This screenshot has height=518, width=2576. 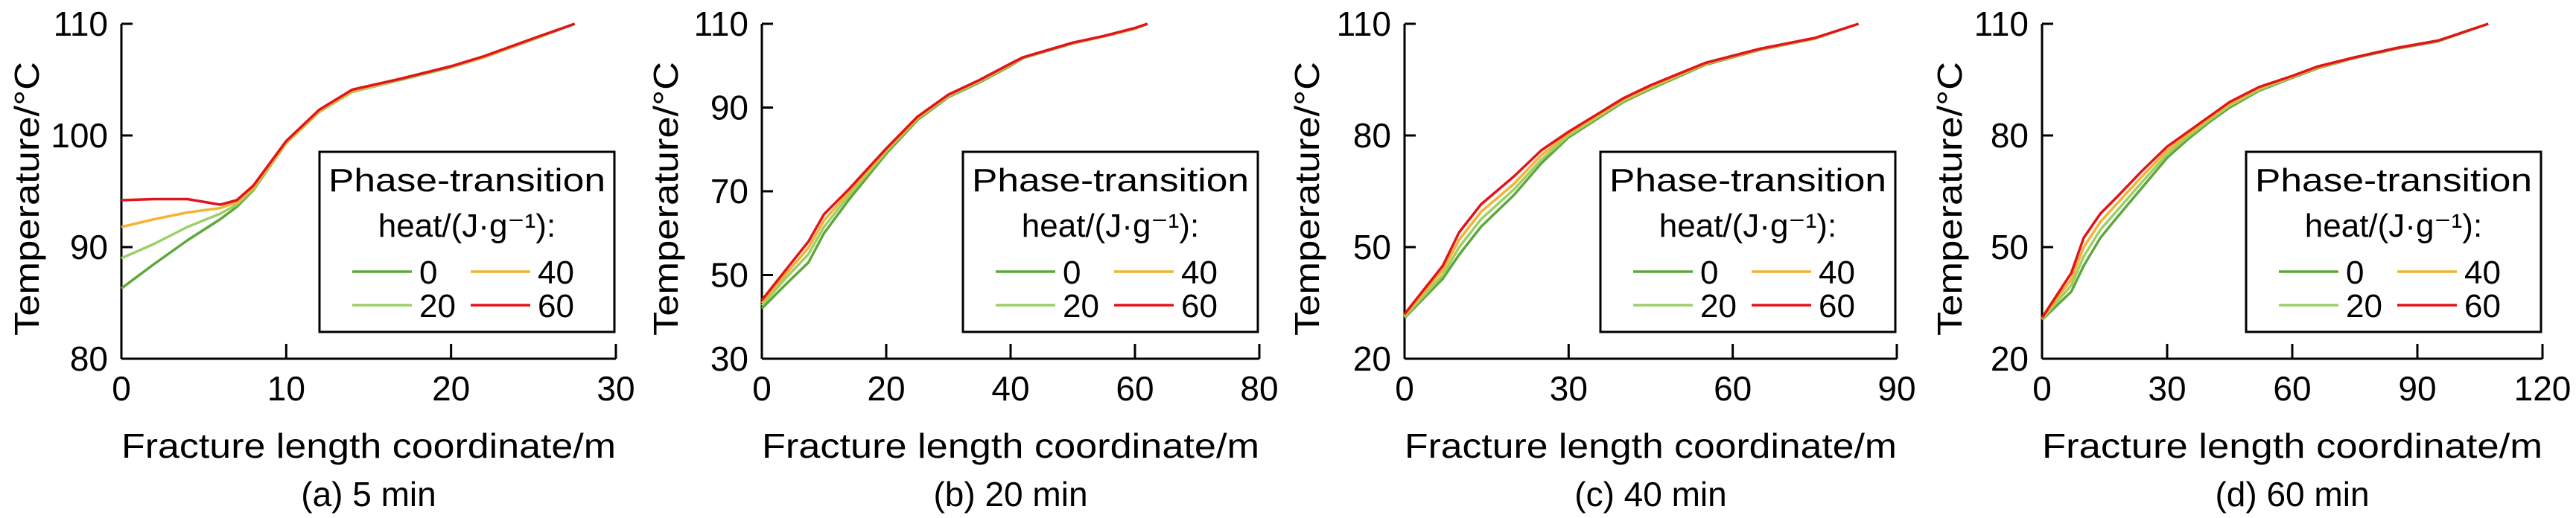 What do you see at coordinates (79, 135) in the screenshot?
I see `y-tick-label: 100` at bounding box center [79, 135].